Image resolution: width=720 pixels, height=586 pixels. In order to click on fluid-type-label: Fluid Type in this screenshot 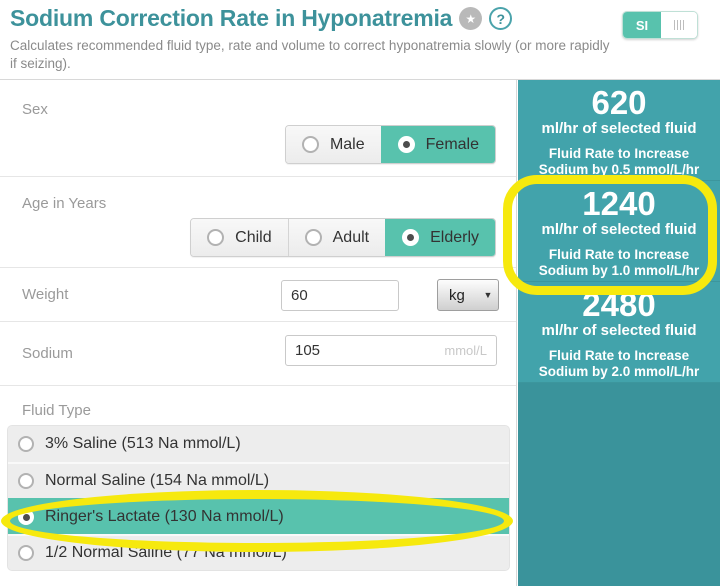, I will do `click(56, 410)`.